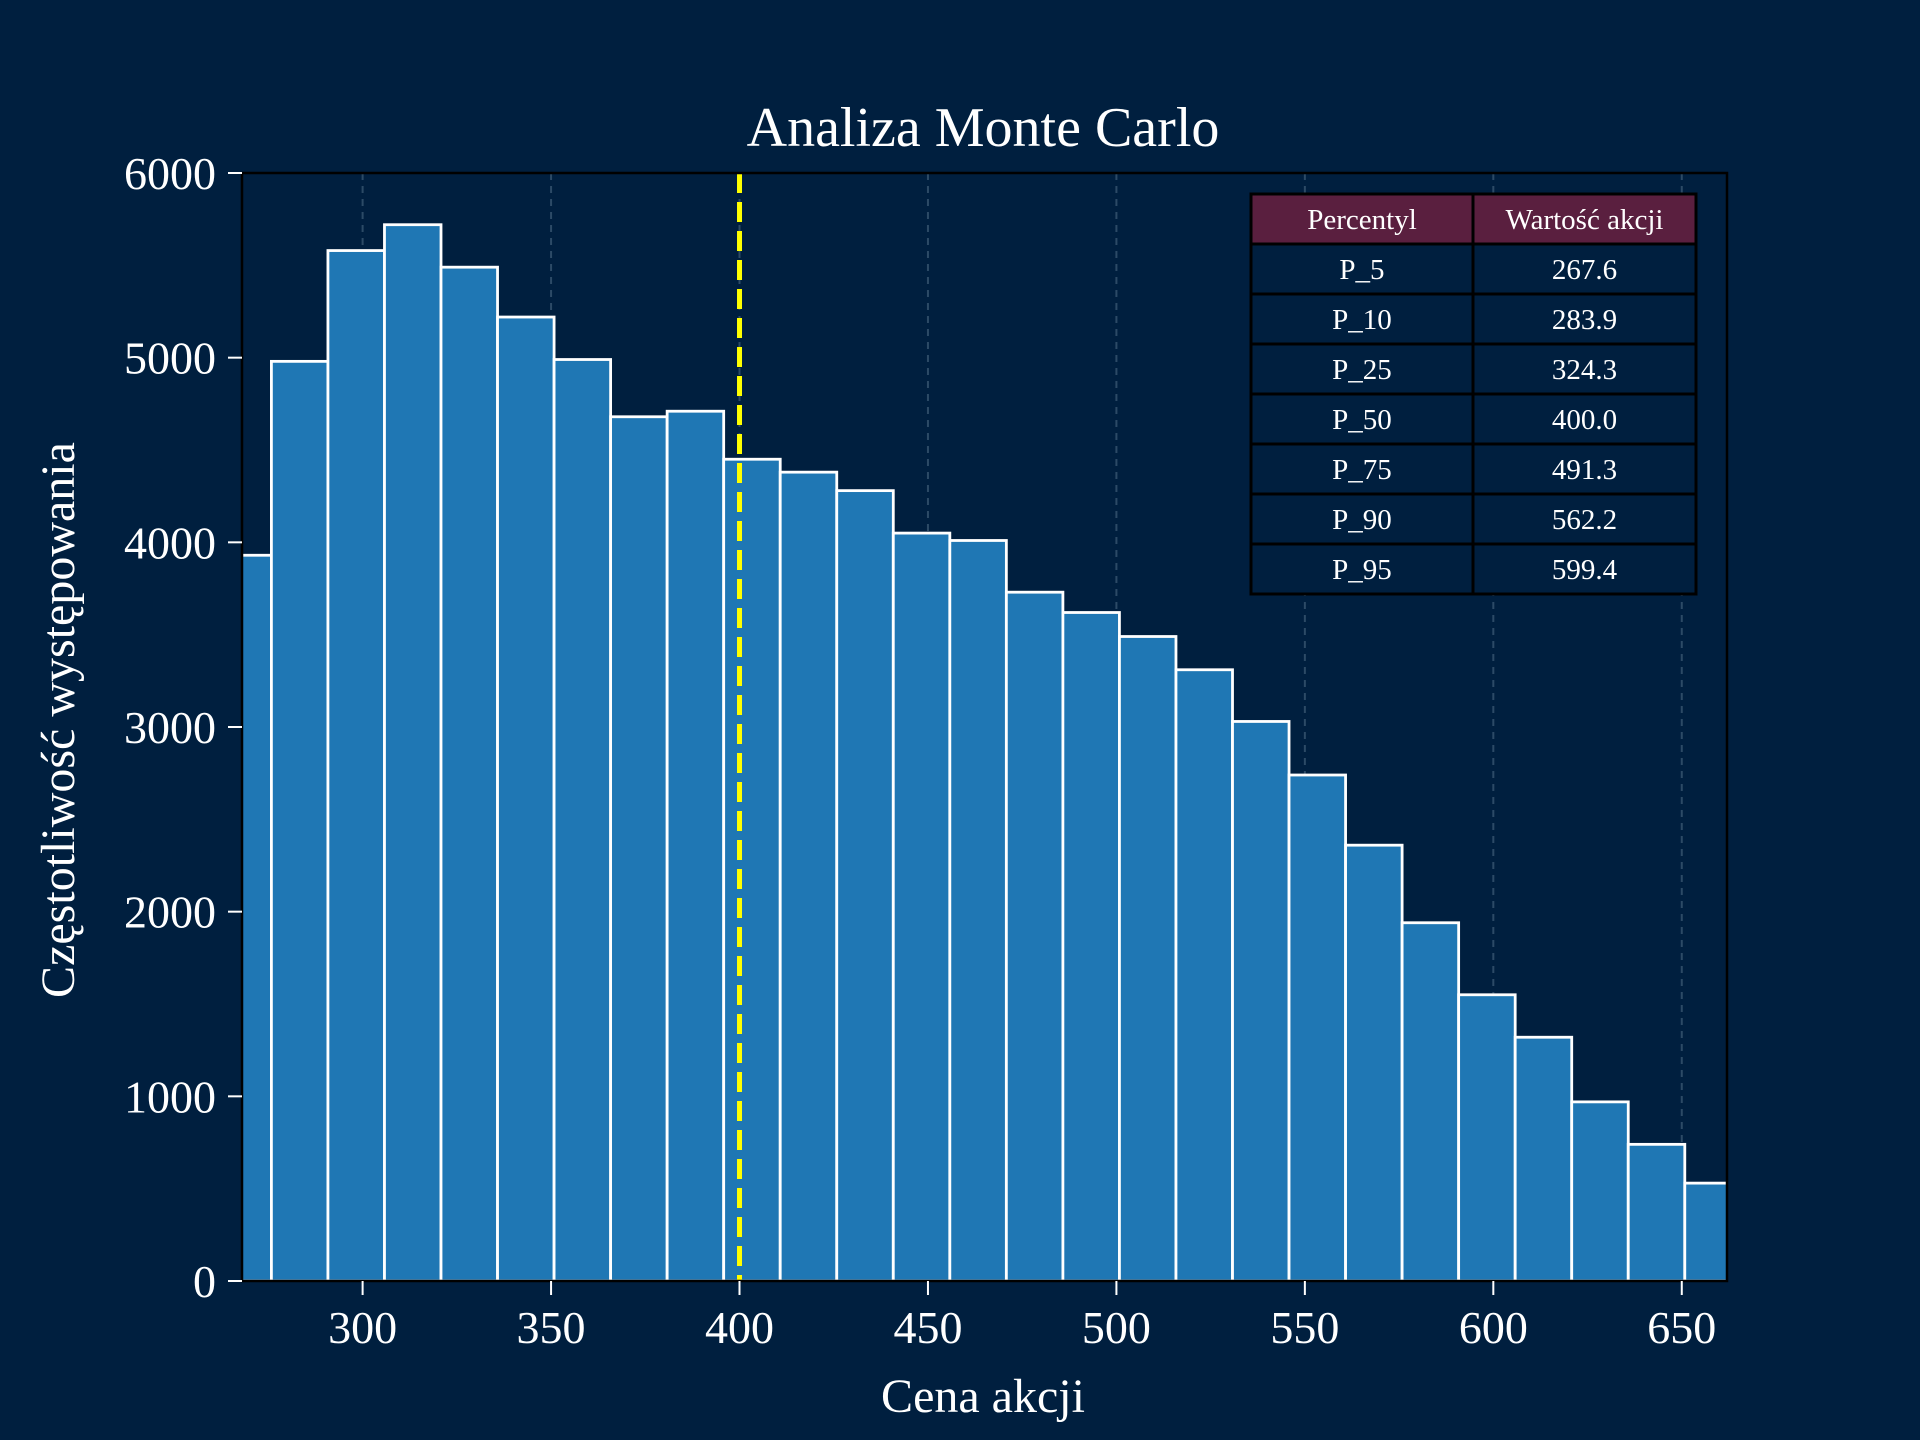 Image resolution: width=1920 pixels, height=1440 pixels. What do you see at coordinates (362, 1327) in the screenshot?
I see `x-tick-label: 300` at bounding box center [362, 1327].